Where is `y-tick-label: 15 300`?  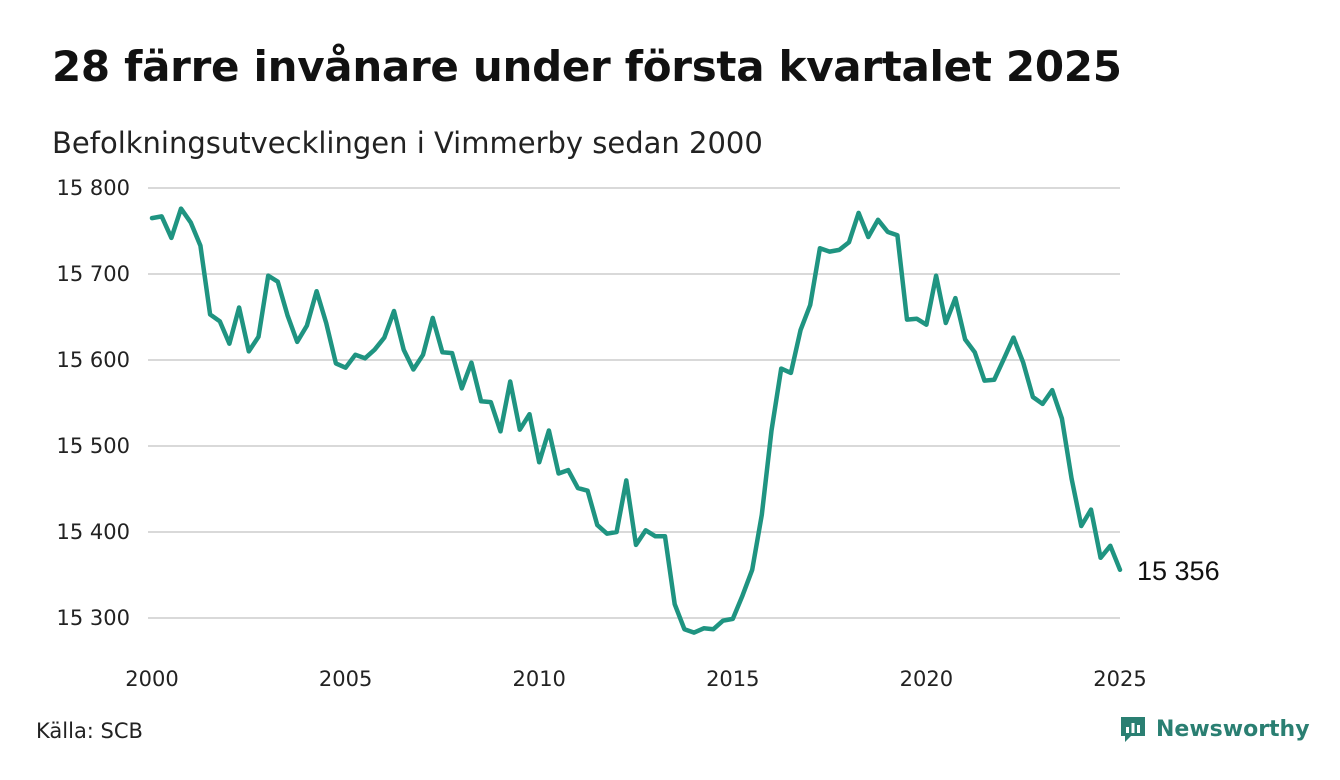 y-tick-label: 15 300 is located at coordinates (93, 618).